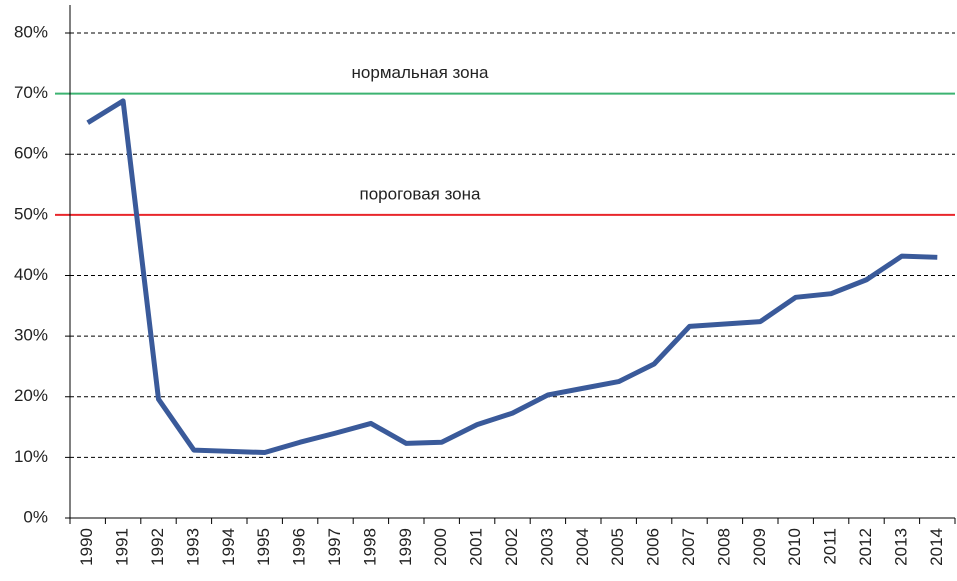 The width and height of the screenshot is (957, 581). What do you see at coordinates (865, 547) in the screenshot?
I see `x-tick-label: 2012` at bounding box center [865, 547].